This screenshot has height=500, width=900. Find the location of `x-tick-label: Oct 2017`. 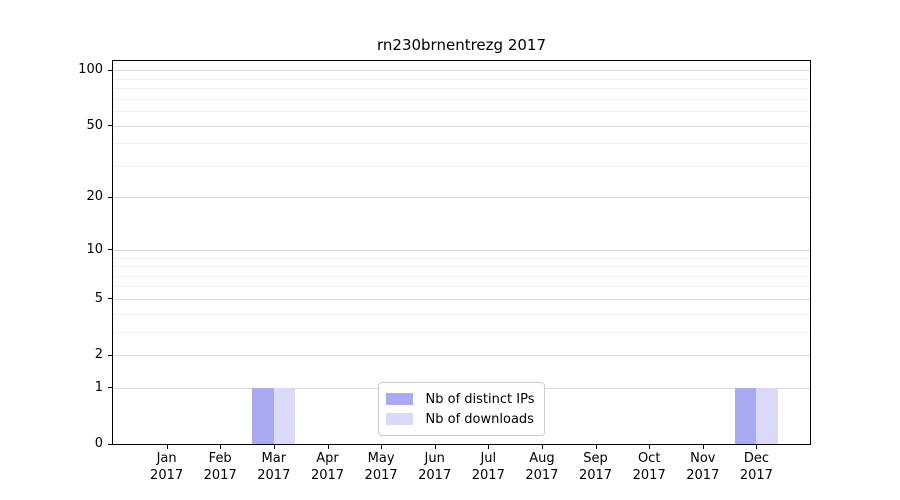

x-tick-label: Oct 2017 is located at coordinates (649, 467).